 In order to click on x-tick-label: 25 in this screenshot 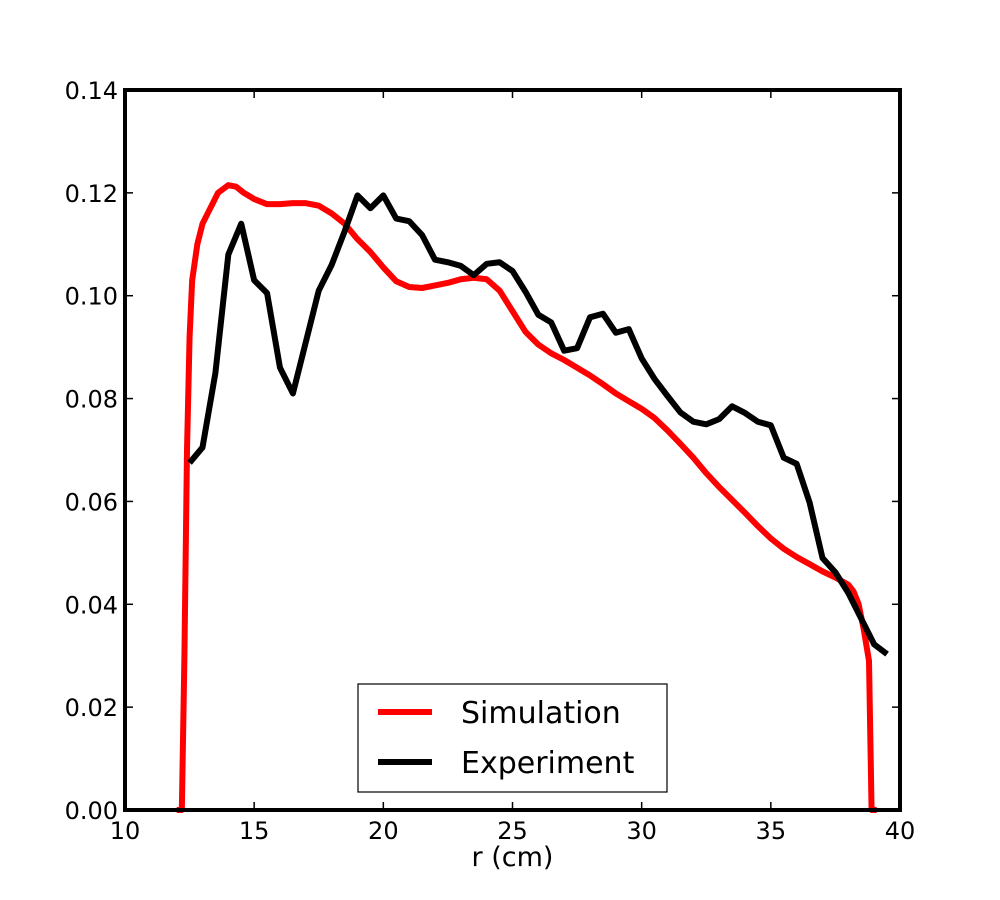, I will do `click(512, 831)`.